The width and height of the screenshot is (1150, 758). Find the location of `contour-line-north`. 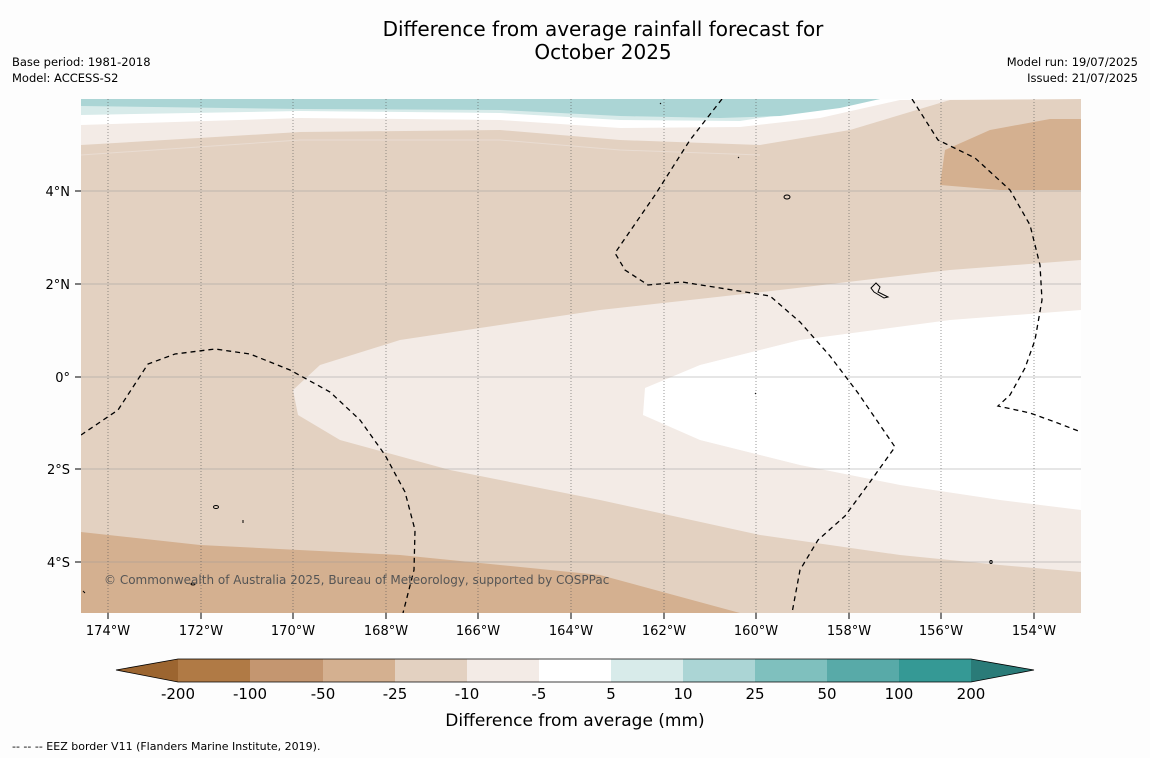

contour-line-north is located at coordinates (421, 147).